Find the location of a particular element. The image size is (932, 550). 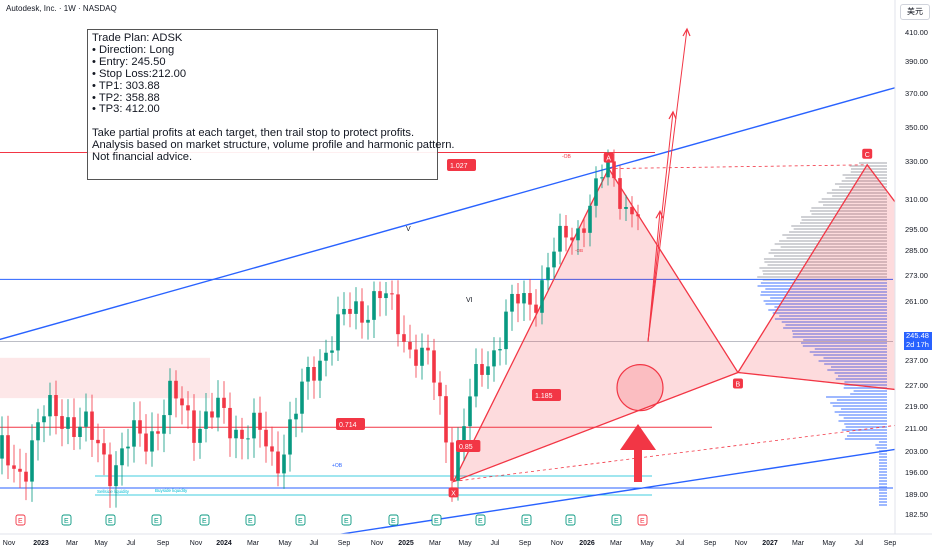

time-tick-label: Jul is located at coordinates (314, 543).